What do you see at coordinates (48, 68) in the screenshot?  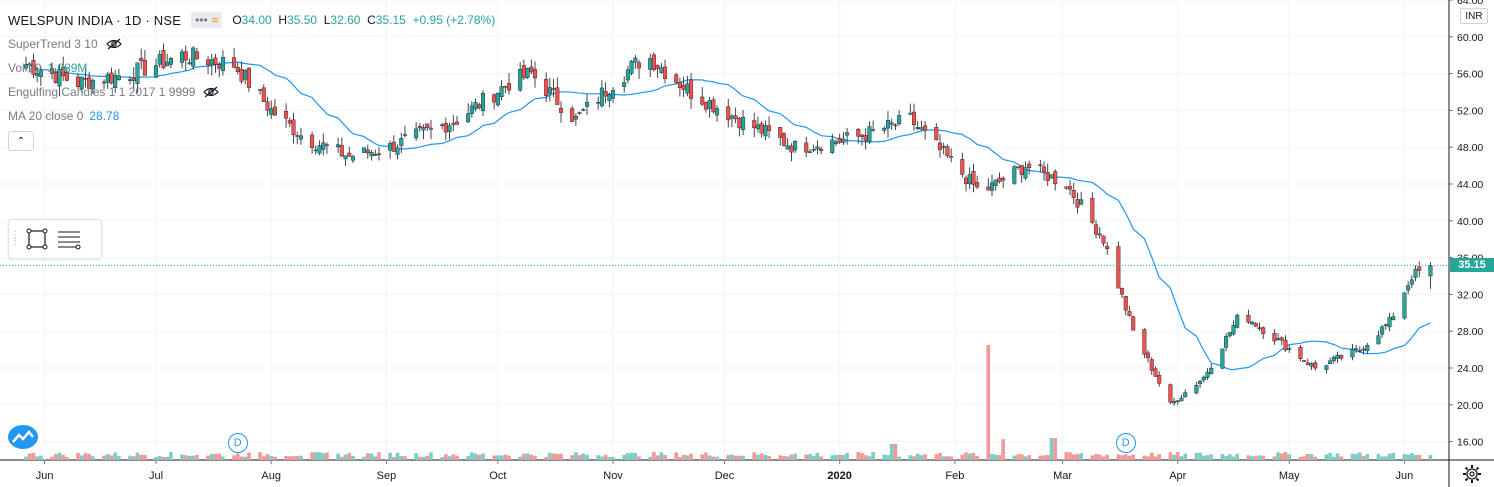 I see `volume-row: Vol 20 1.089M` at bounding box center [48, 68].